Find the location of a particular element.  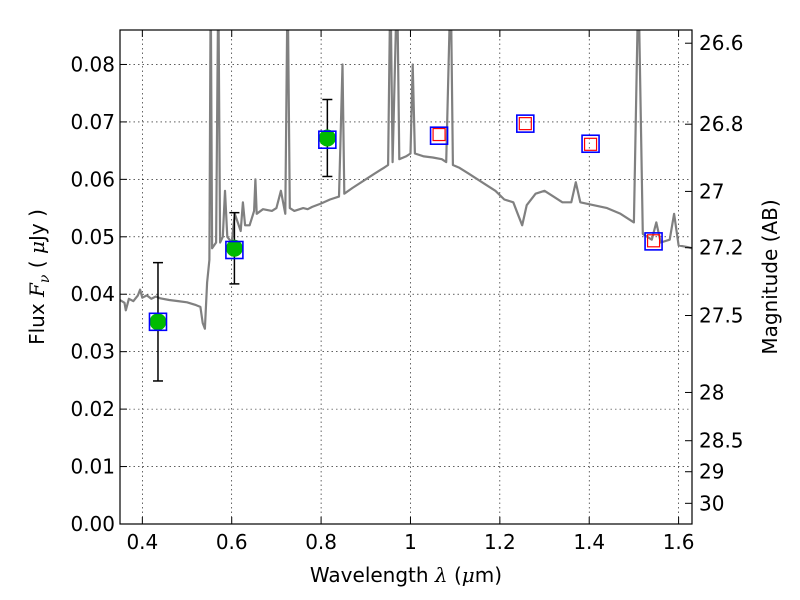

y-axis-label: Flux Fν ( μJy ) is located at coordinates (39, 277).